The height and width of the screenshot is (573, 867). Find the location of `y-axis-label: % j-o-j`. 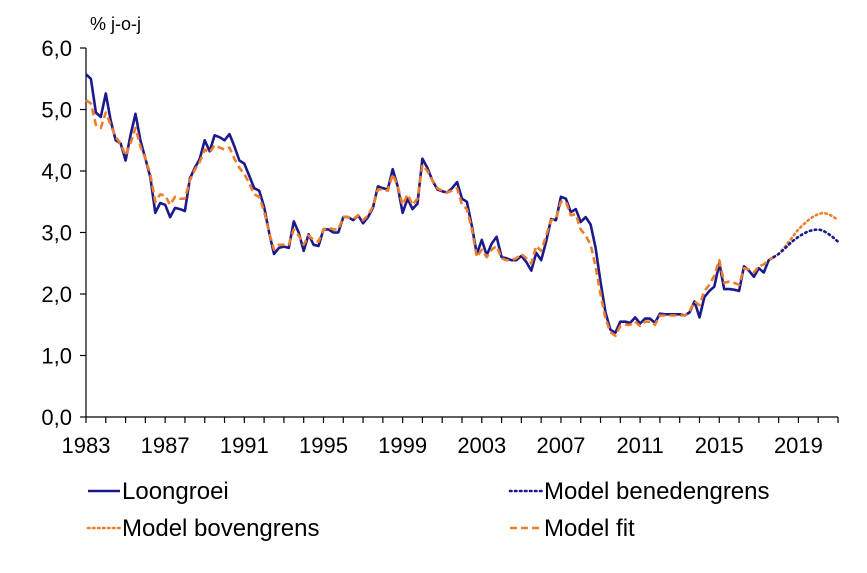

y-axis-label: % j-o-j is located at coordinates (115, 24).